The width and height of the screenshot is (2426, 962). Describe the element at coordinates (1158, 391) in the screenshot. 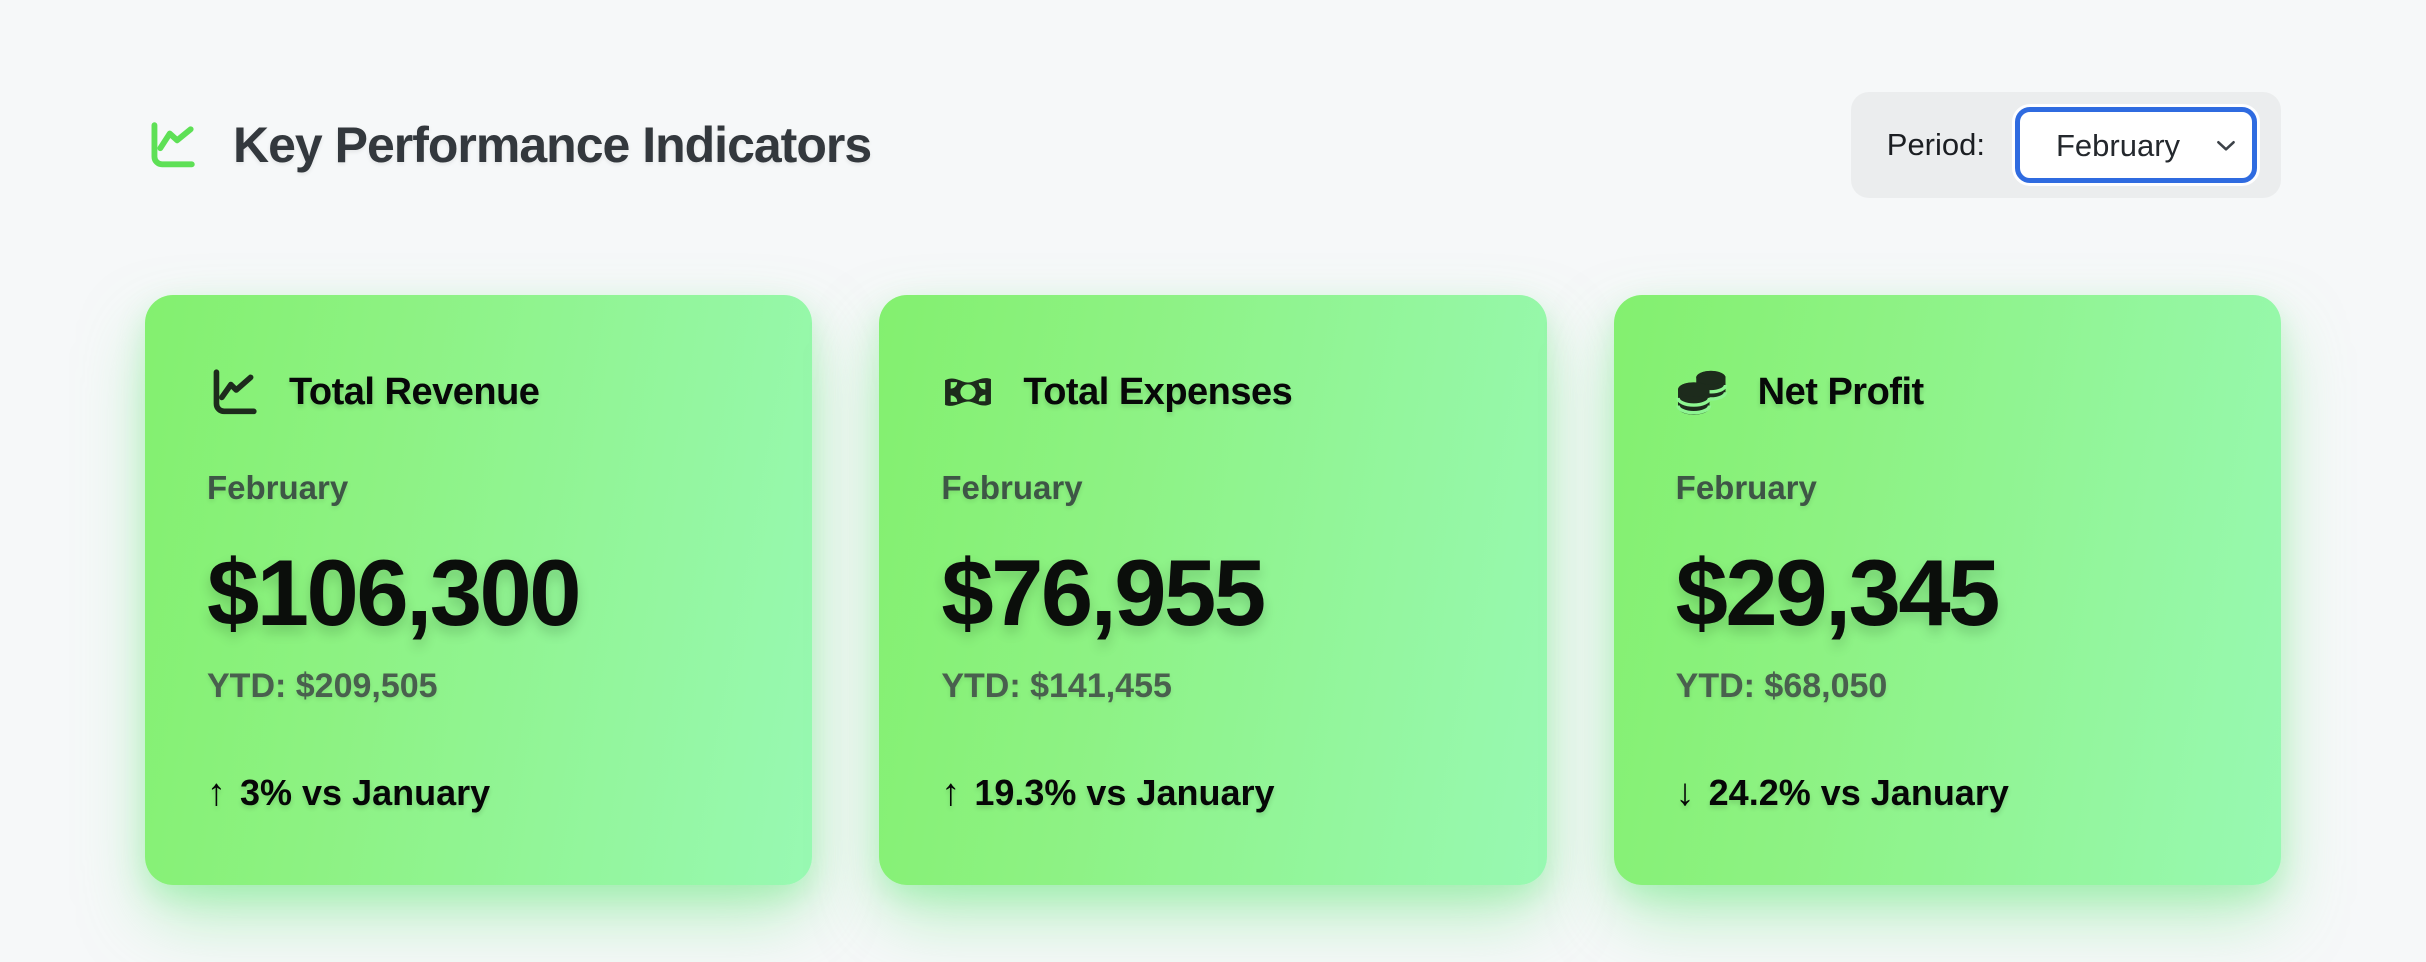

I see `card-title: Total Expenses` at that location.